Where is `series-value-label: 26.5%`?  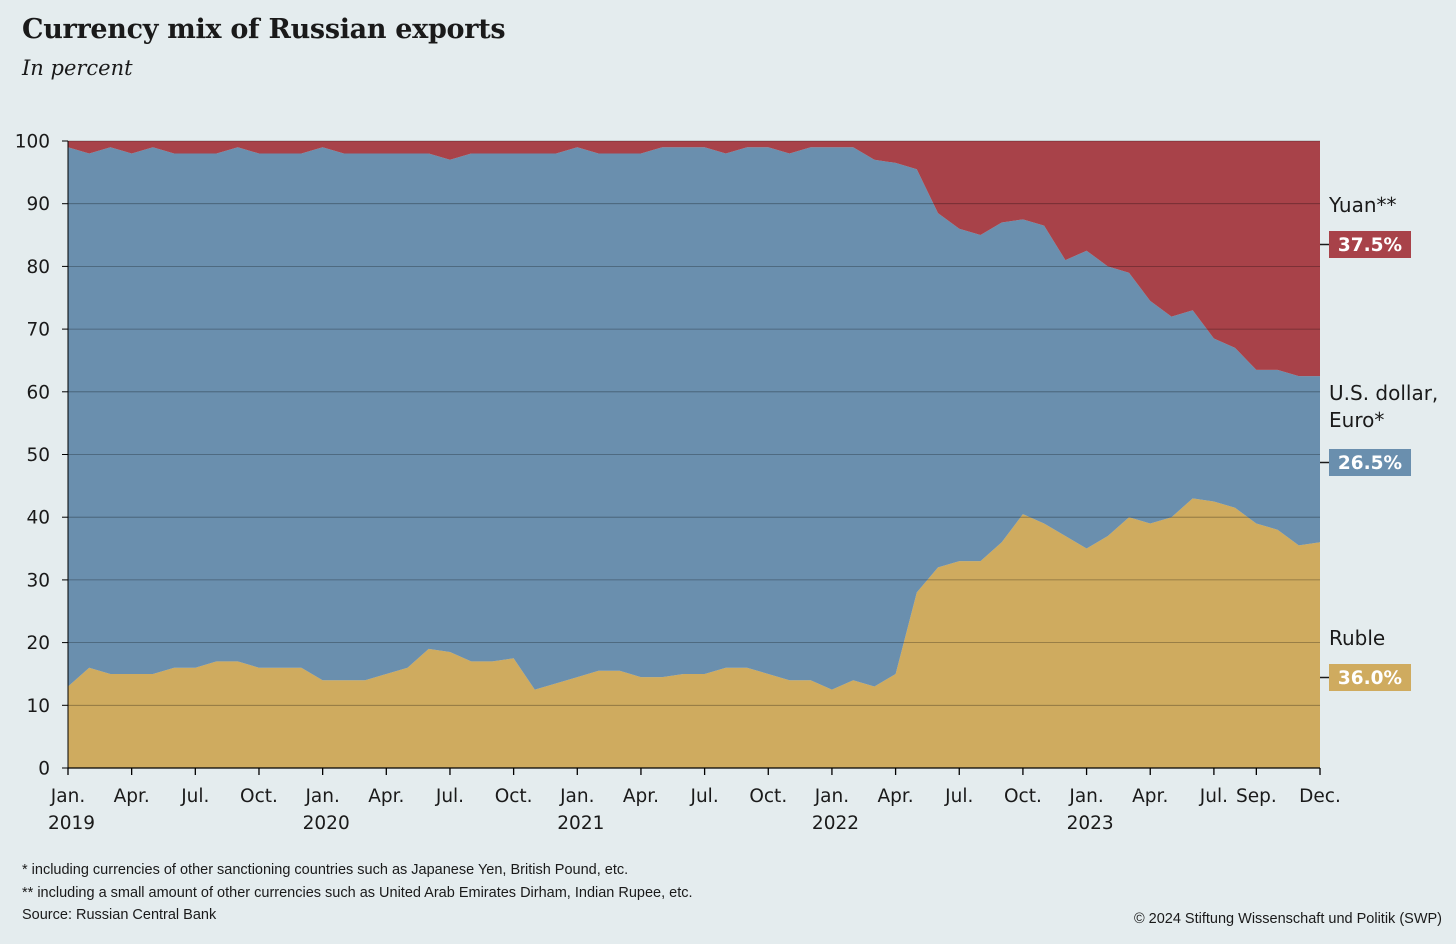 series-value-label: 26.5% is located at coordinates (1370, 463).